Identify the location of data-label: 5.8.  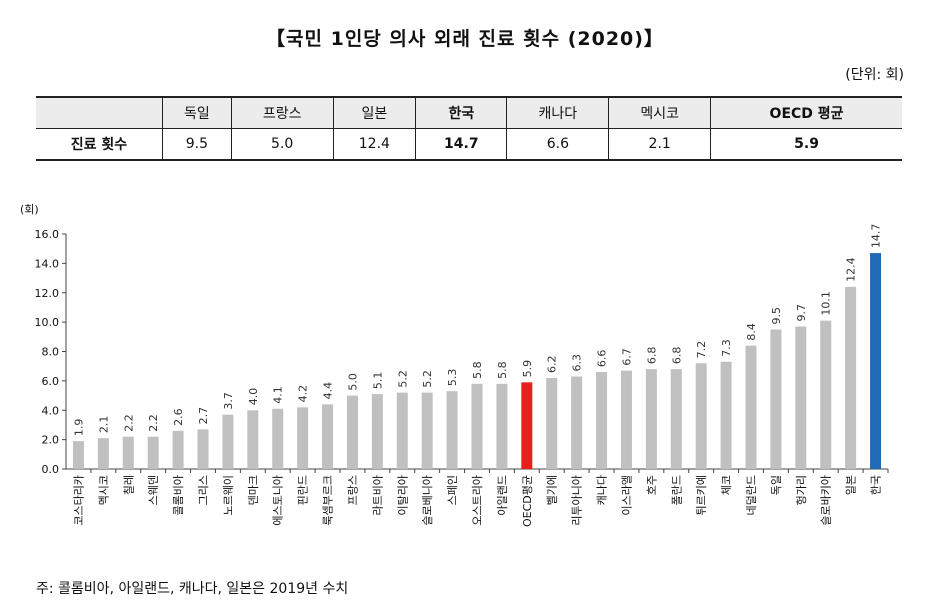
(502, 370).